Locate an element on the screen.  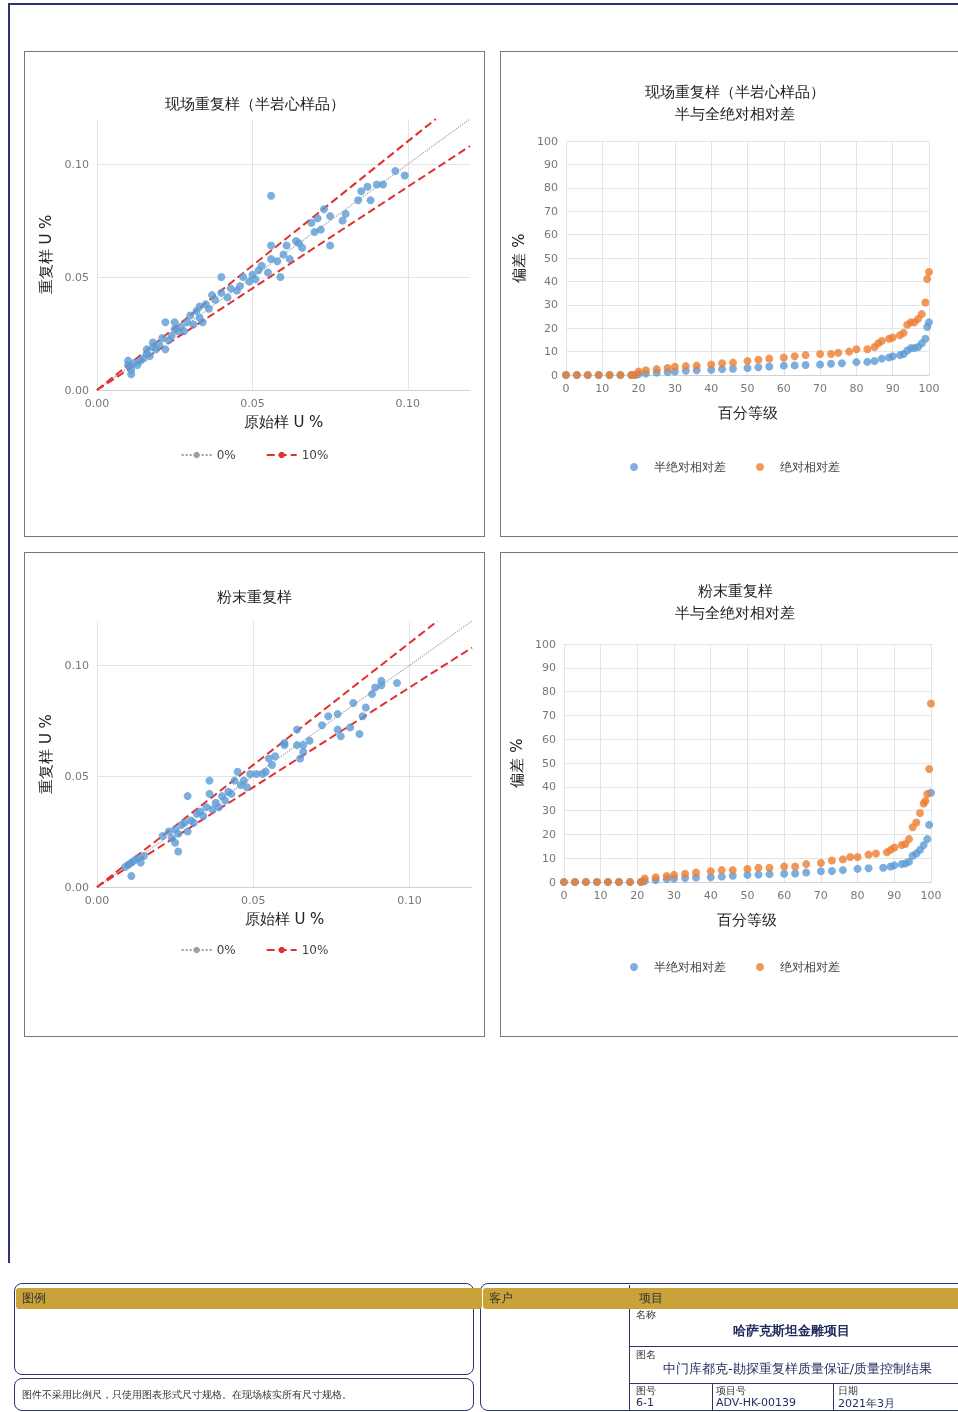
text: 中门库都克-勘探重复样质量保证/质量控制结果 is located at coordinates (798, 1369).